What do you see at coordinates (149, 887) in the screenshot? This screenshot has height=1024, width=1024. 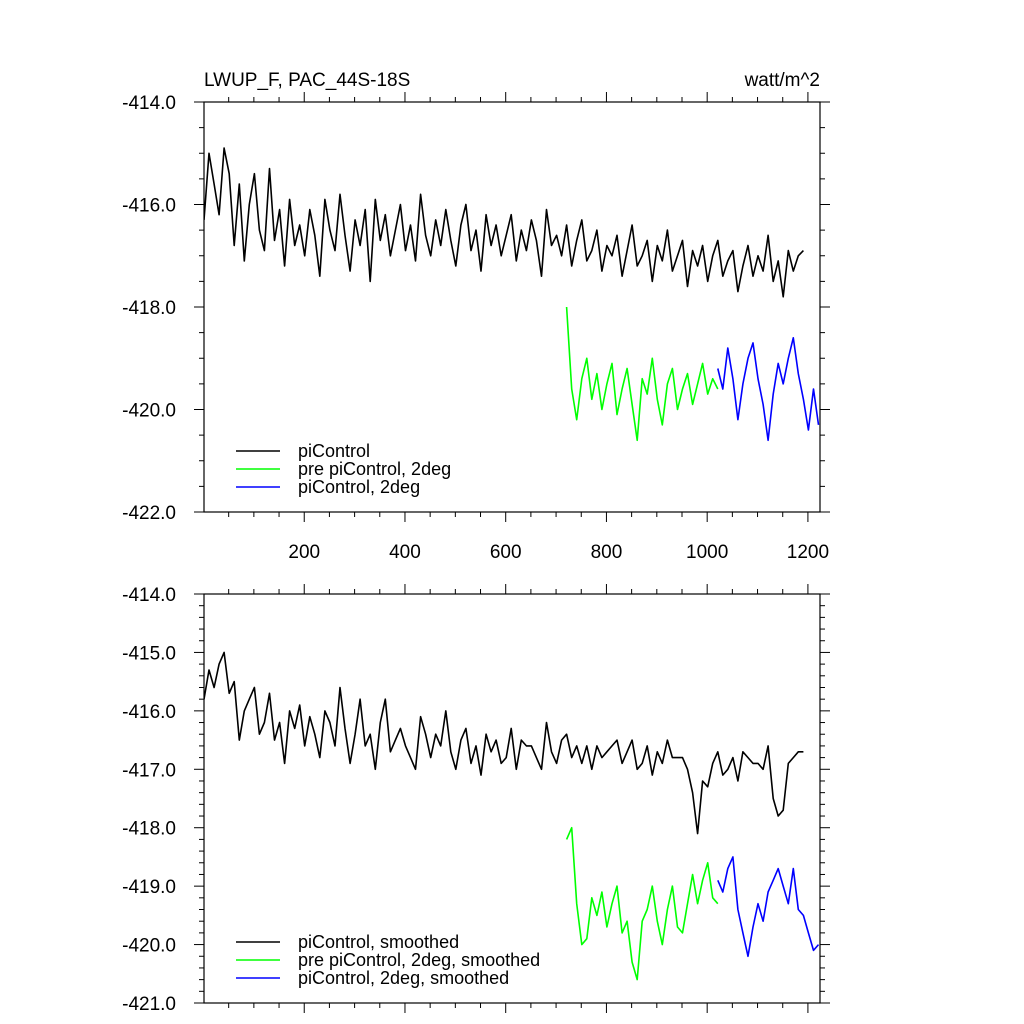 I see `panel1-y-tick-label: -419.0` at bounding box center [149, 887].